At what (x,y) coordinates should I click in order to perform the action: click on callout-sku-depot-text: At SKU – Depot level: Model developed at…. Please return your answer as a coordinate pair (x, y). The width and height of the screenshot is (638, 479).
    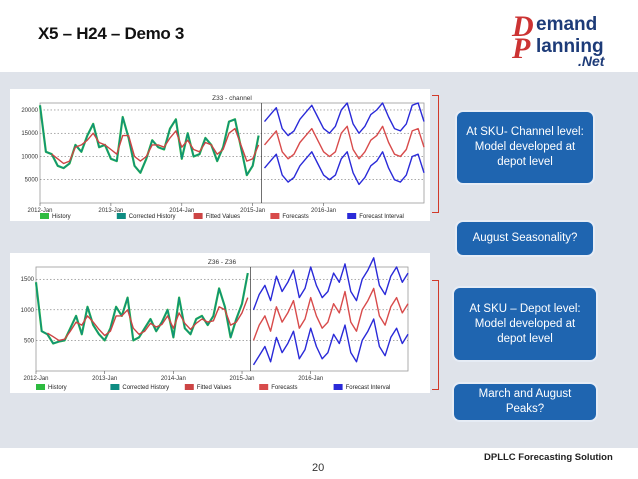
    Looking at the image, I should click on (525, 323).